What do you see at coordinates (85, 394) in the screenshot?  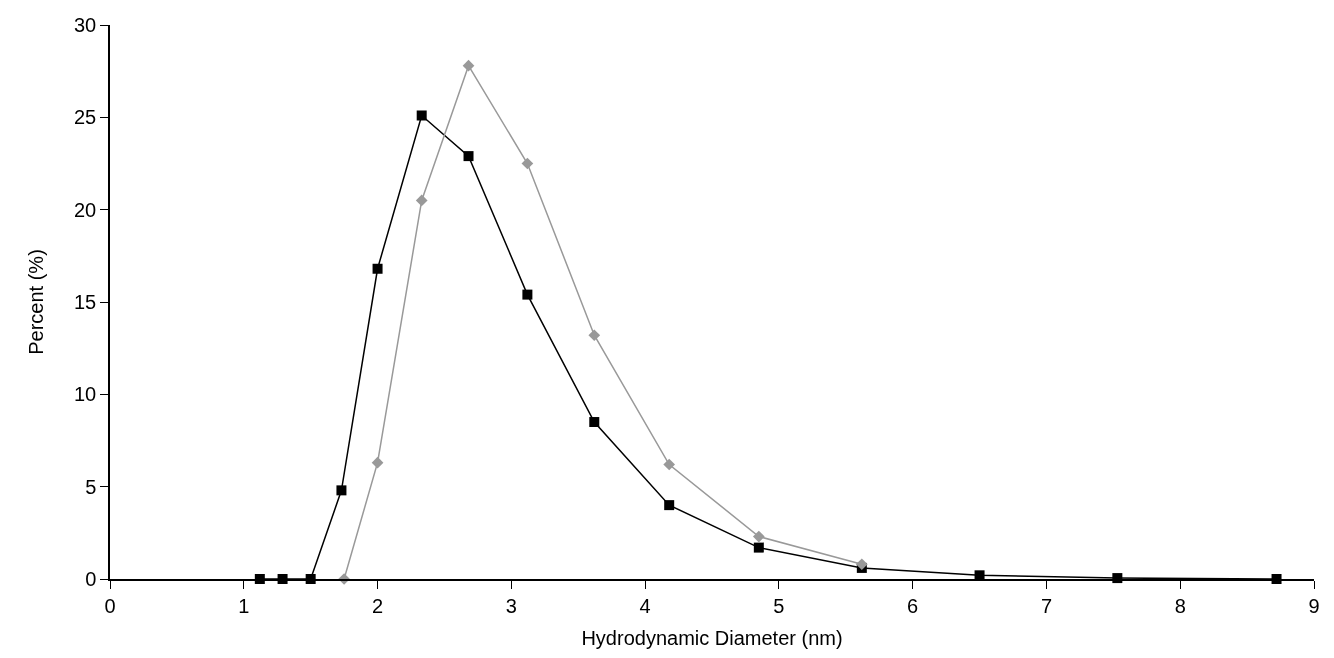 I see `y-tick-label: 10` at bounding box center [85, 394].